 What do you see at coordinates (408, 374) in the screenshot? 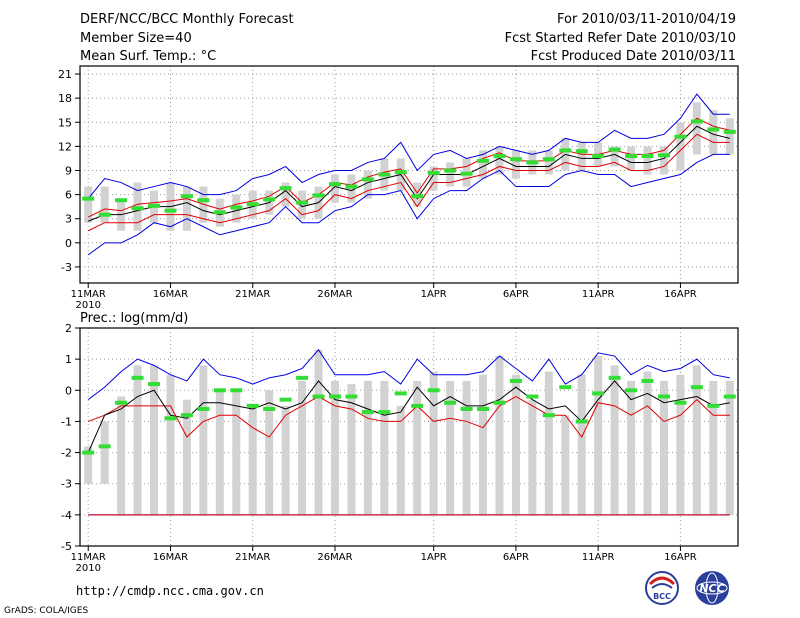
I see `max-line` at bounding box center [408, 374].